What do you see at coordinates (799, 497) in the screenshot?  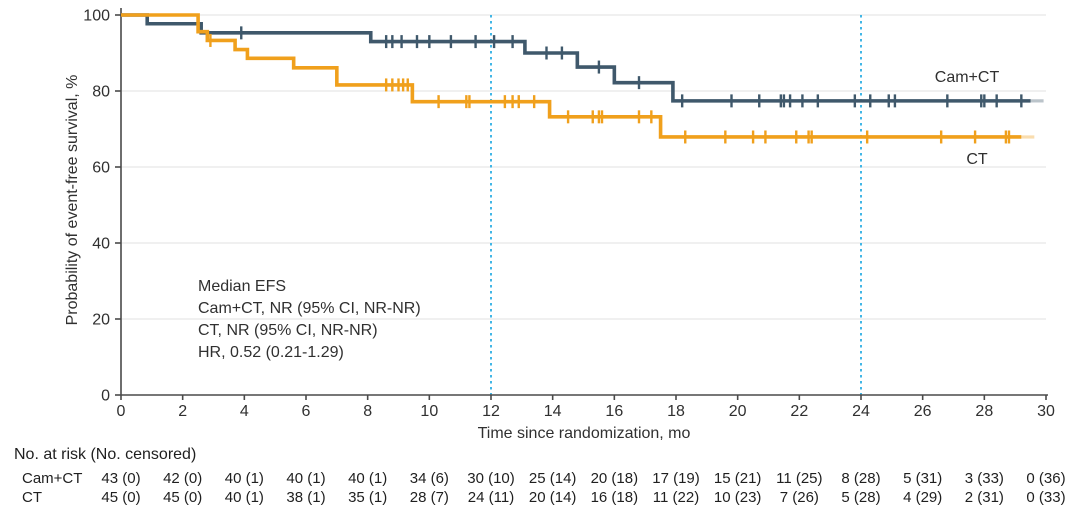 I see `risk-cell-ct-22mo: 7 (26)` at bounding box center [799, 497].